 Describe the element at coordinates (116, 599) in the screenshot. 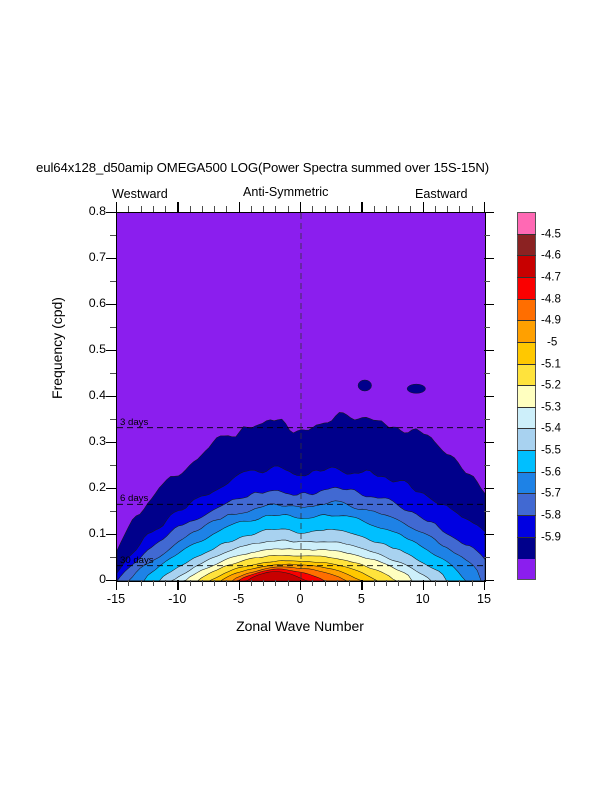

I see `x-tick-label: -15` at that location.